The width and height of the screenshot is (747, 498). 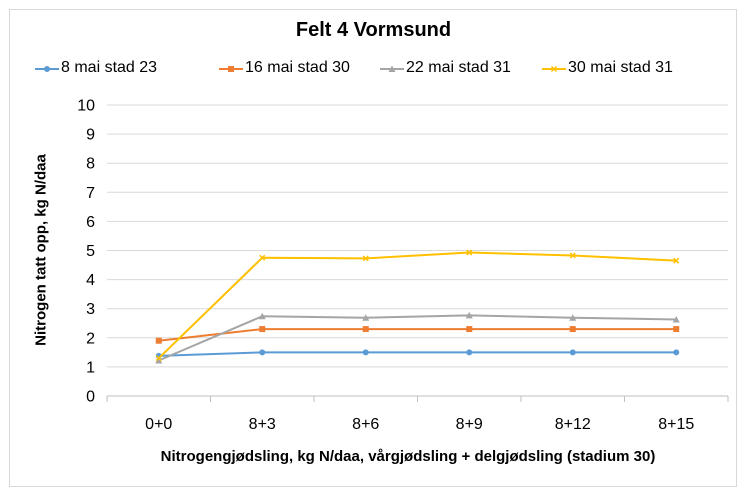 I want to click on x-tick-label: 0+0, so click(x=158, y=424).